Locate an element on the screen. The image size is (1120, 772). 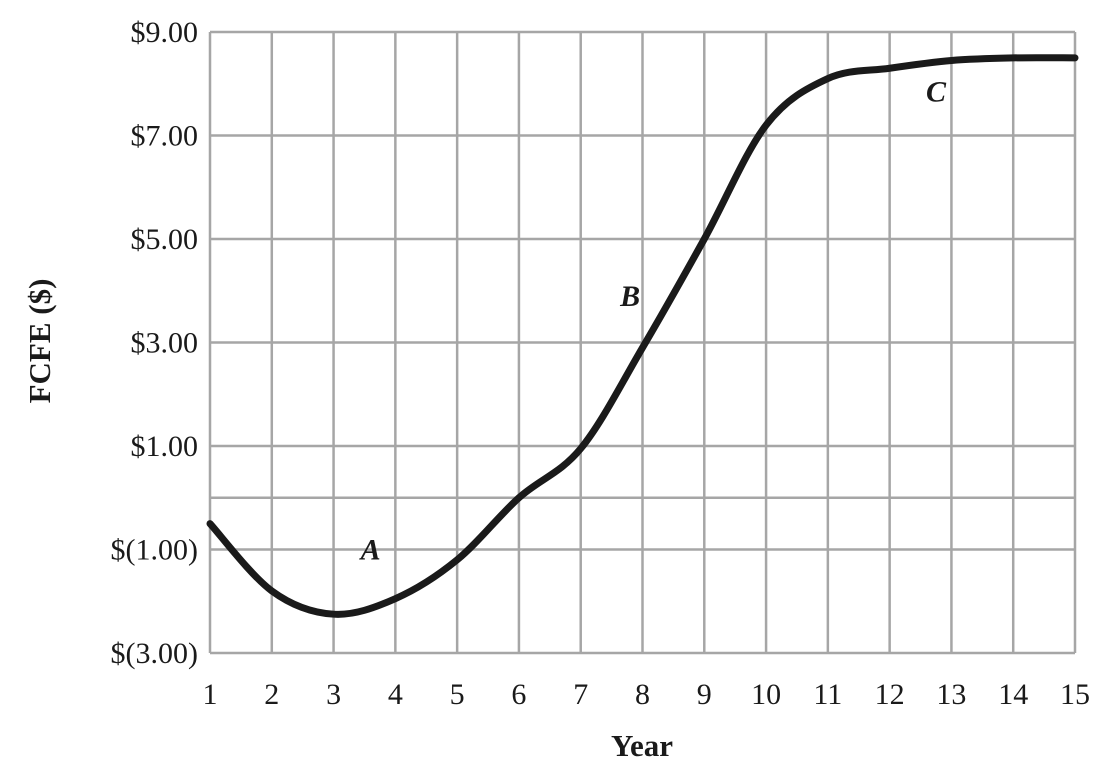
x-tick-label: 4 is located at coordinates (395, 694).